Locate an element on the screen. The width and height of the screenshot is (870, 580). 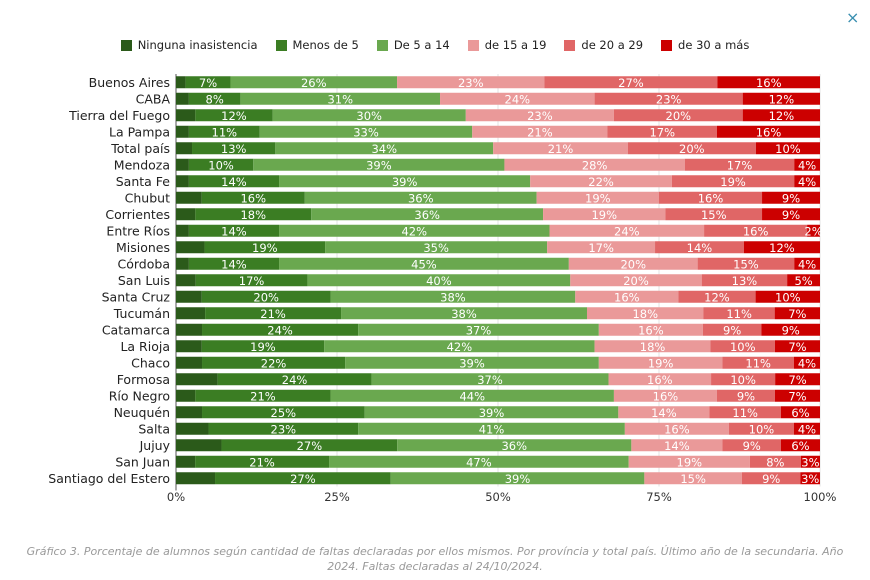
category-label: Santa Fe is located at coordinates (143, 181).